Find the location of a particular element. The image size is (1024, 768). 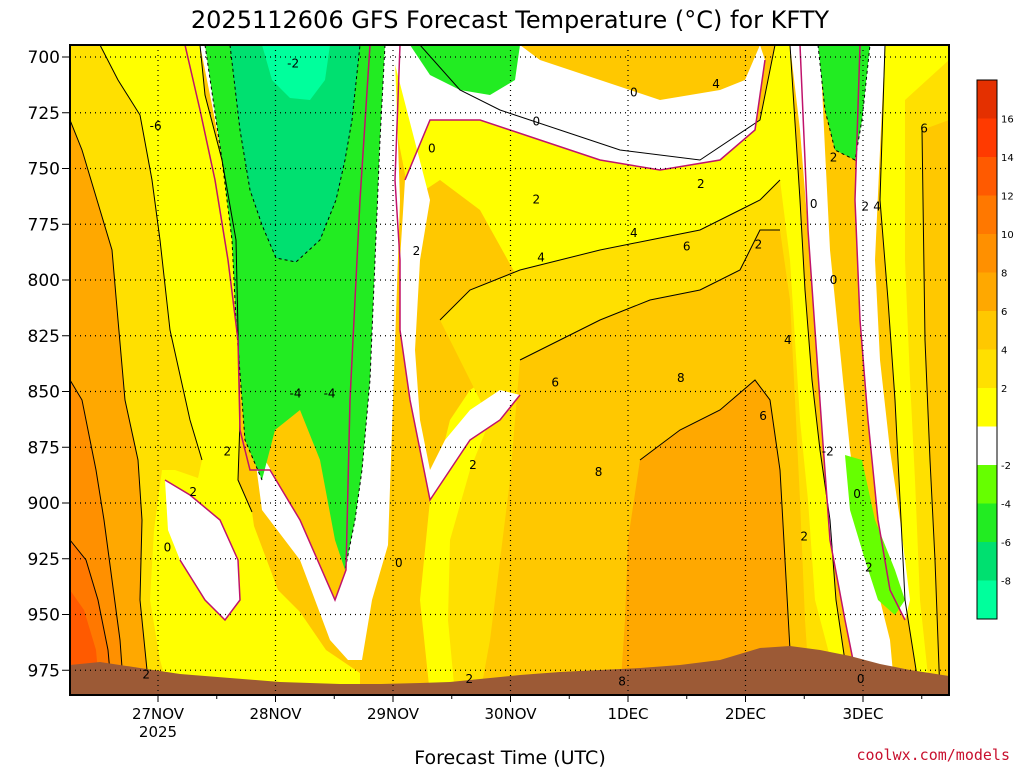

y-tick-label: 900 is located at coordinates (44, 504).